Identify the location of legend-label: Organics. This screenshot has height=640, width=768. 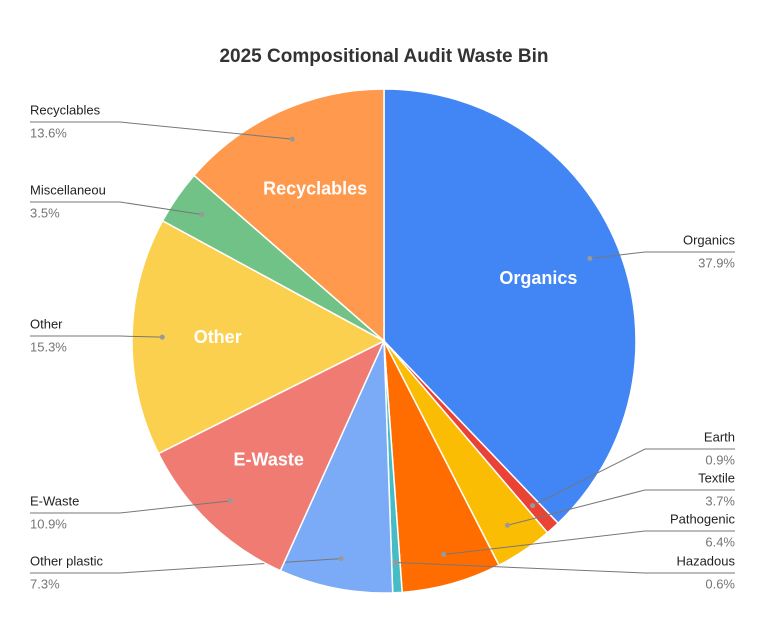
(709, 239).